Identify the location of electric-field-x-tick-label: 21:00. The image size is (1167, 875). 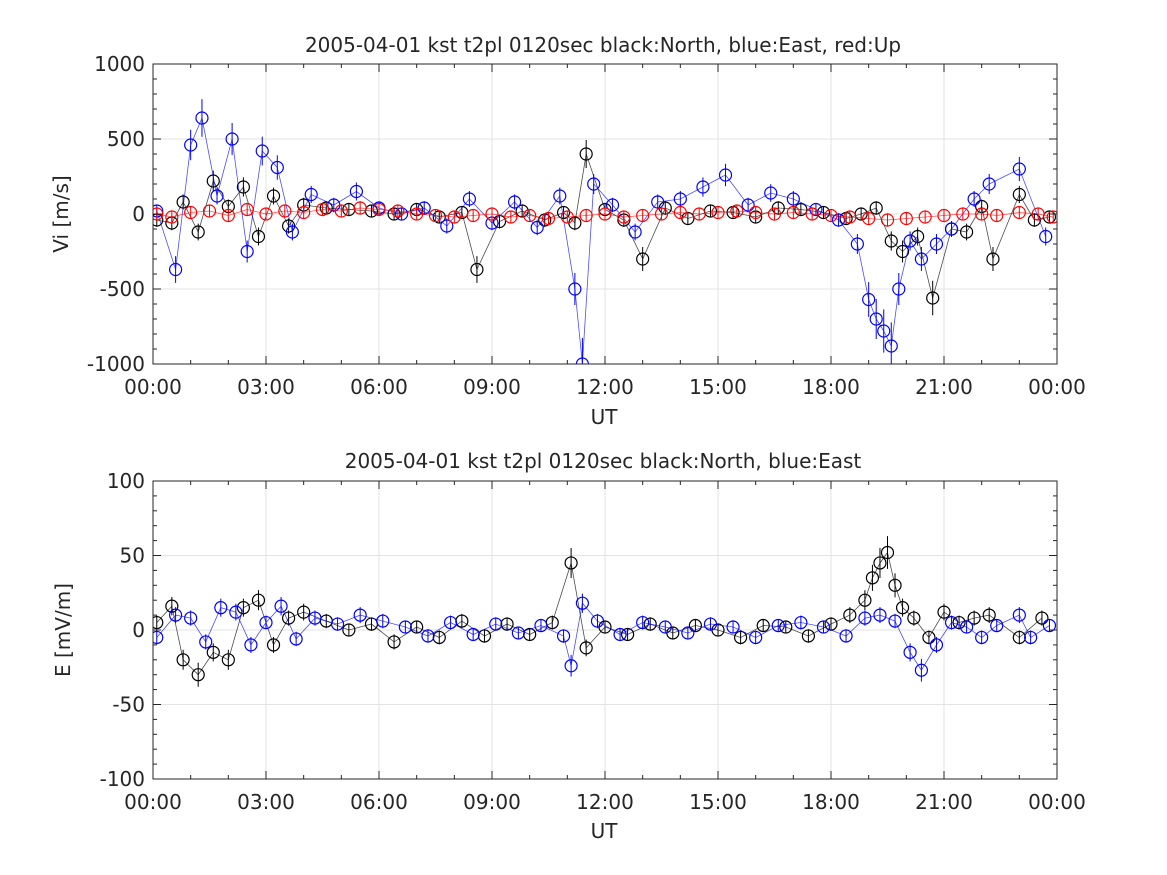
(944, 802).